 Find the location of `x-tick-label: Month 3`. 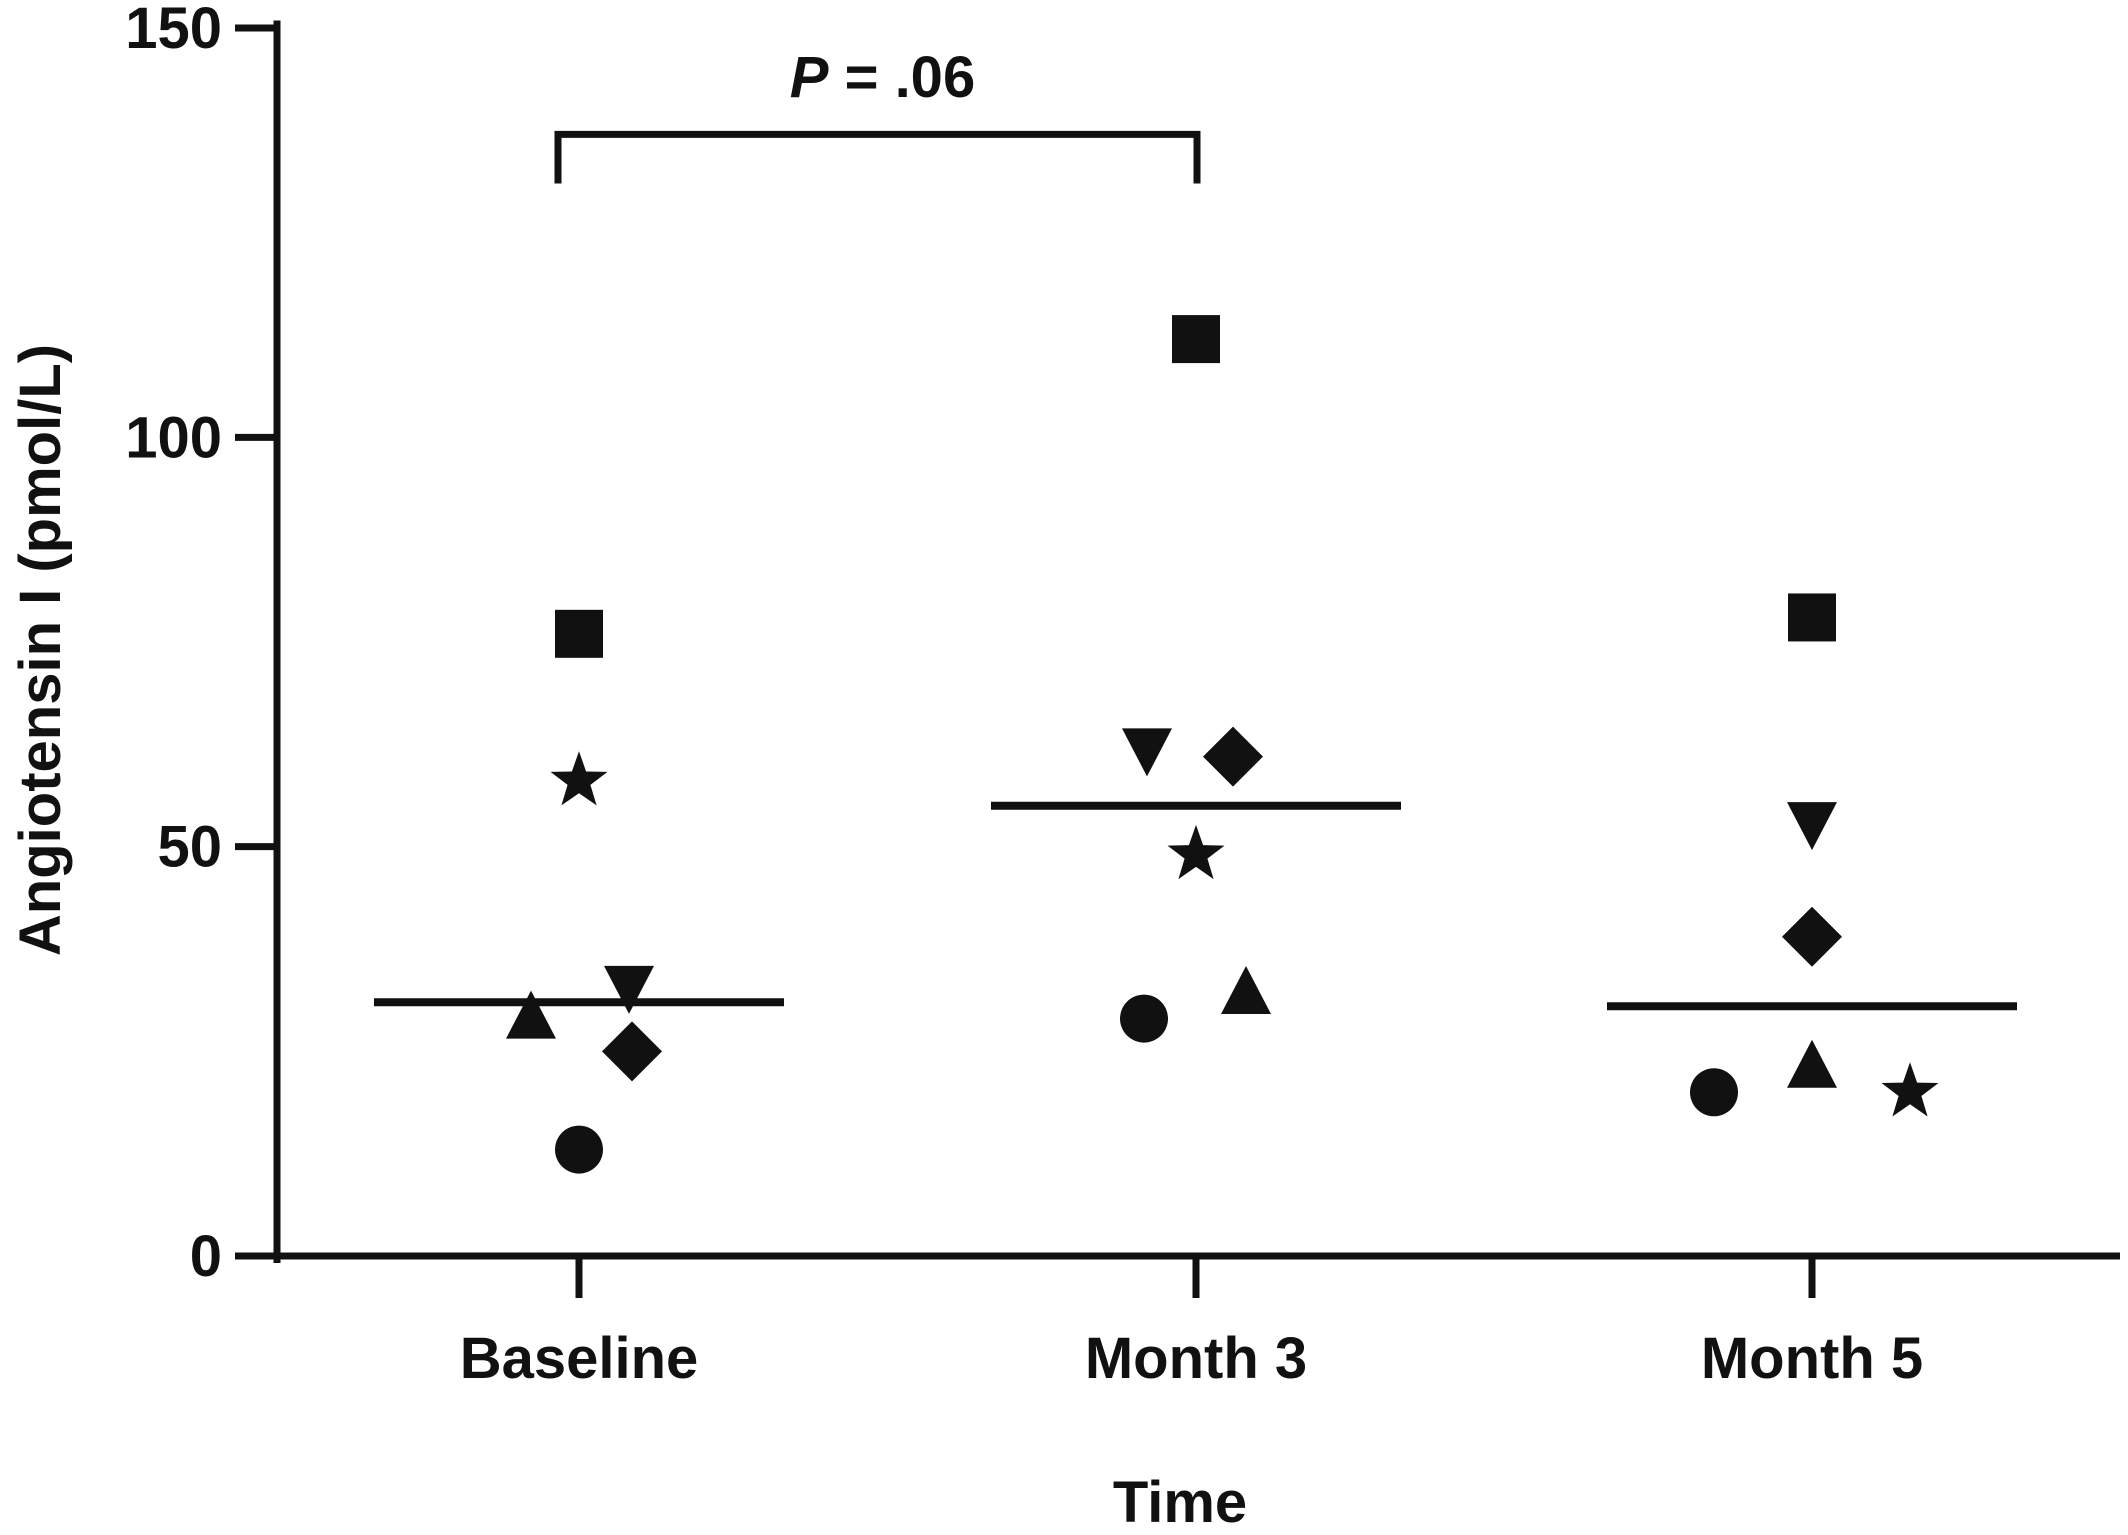

x-tick-label: Month 3 is located at coordinates (1196, 1358).